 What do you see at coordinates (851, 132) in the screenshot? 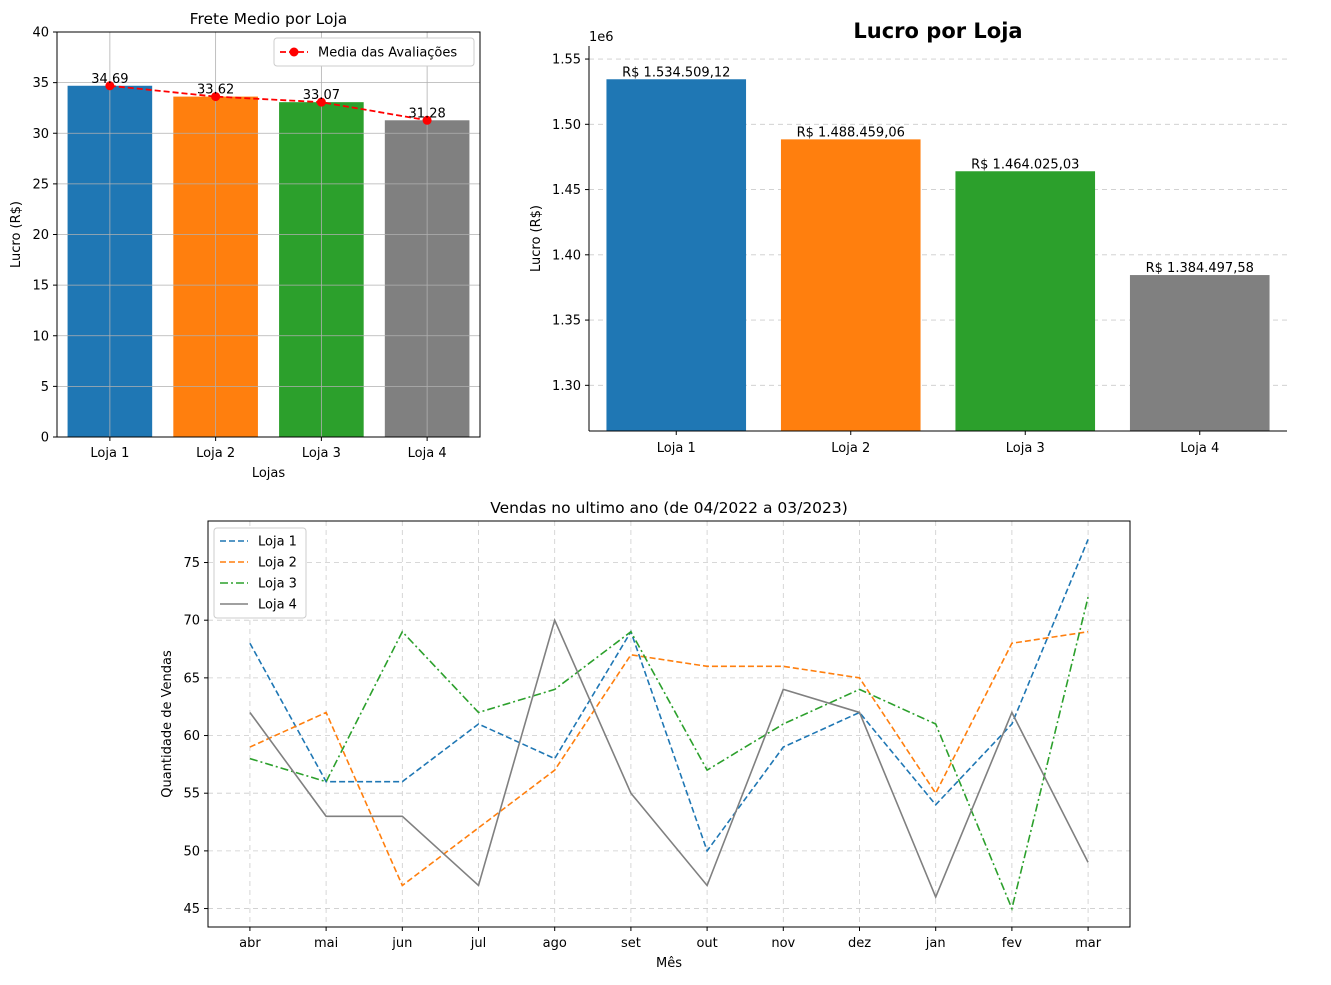
I see `data-label-lucro: R$ 1.488.459,06` at bounding box center [851, 132].